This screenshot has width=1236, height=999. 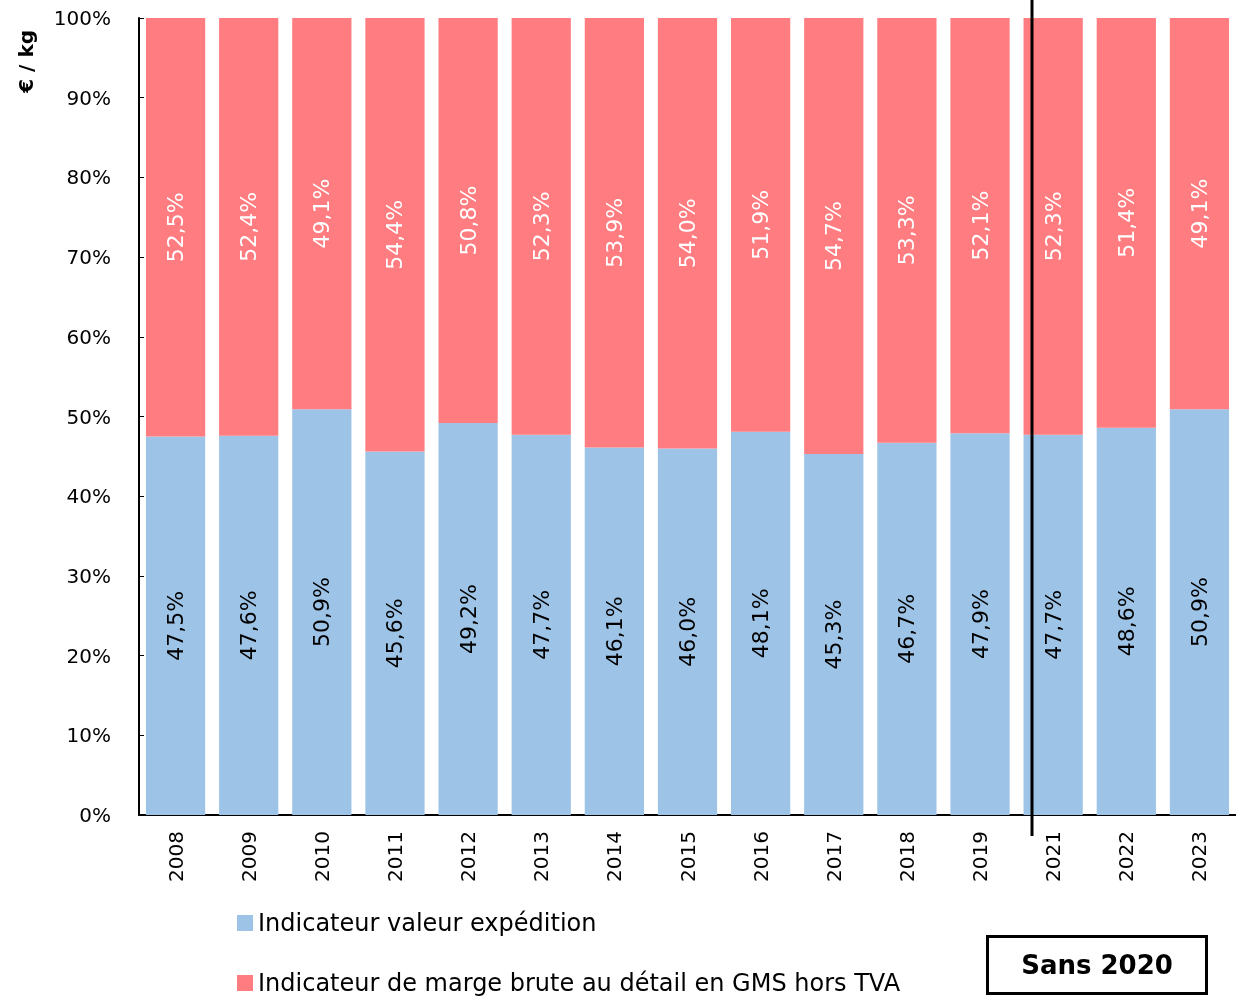 I want to click on x-tick-label: 2008, so click(x=175, y=856).